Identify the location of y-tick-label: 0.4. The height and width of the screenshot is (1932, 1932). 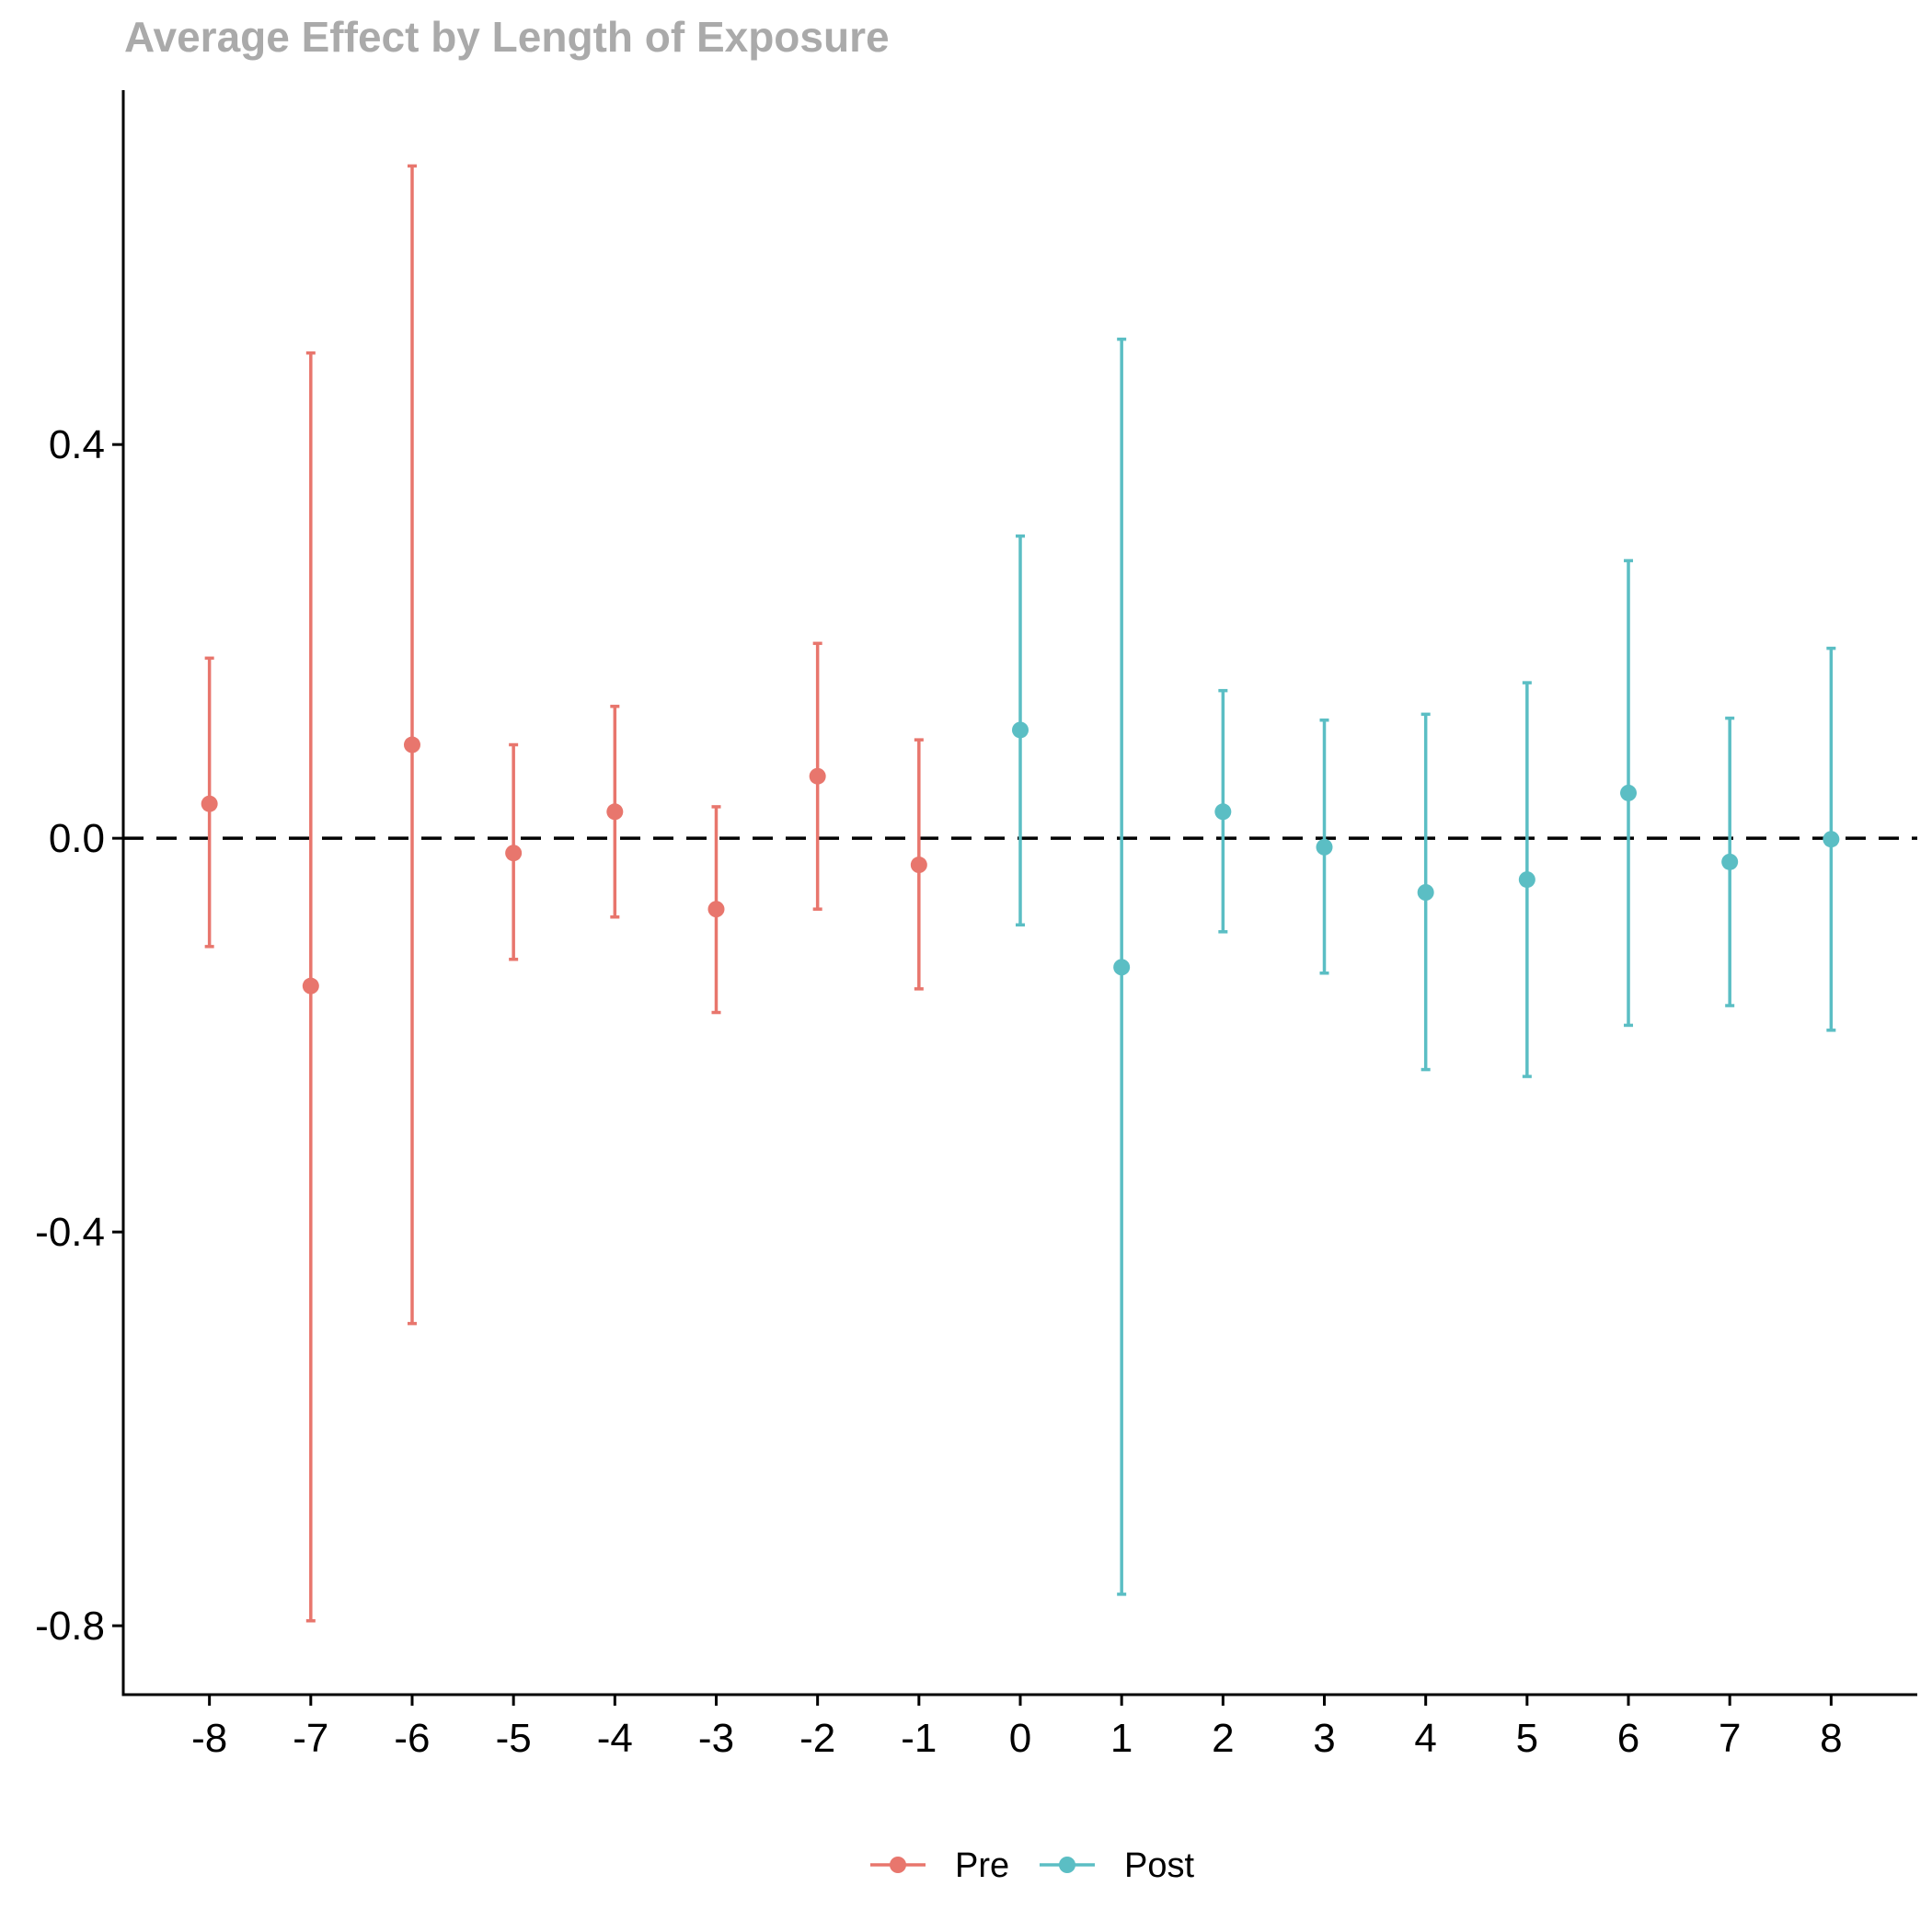
(77, 444).